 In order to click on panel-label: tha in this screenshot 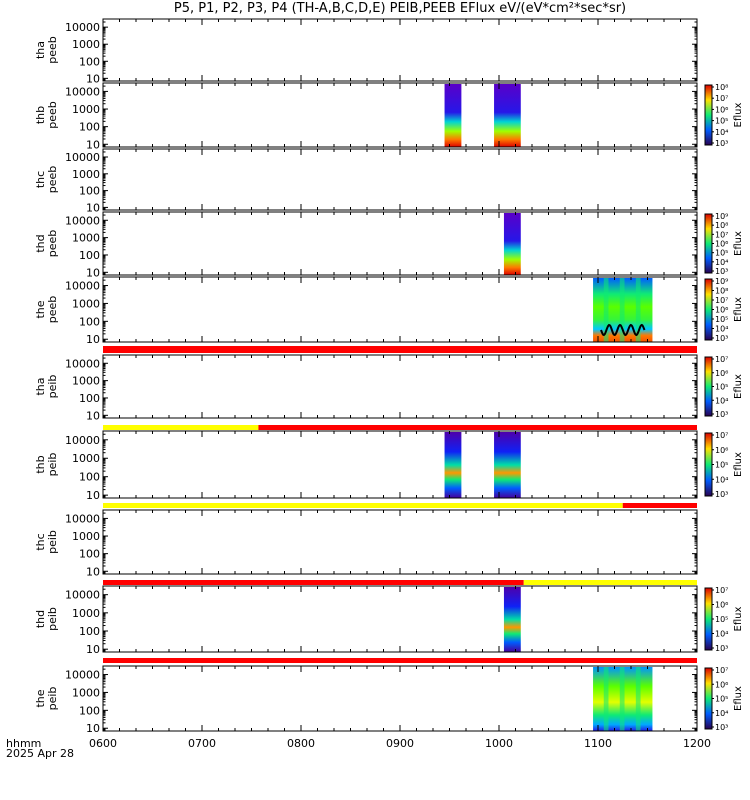, I will do `click(40, 50)`.